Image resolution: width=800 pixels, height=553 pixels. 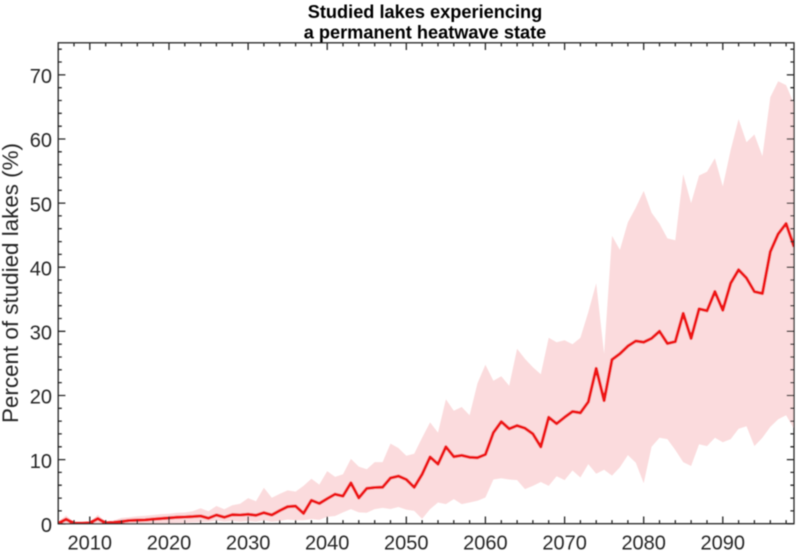 What do you see at coordinates (41, 205) in the screenshot?
I see `svg-text: 50` at bounding box center [41, 205].